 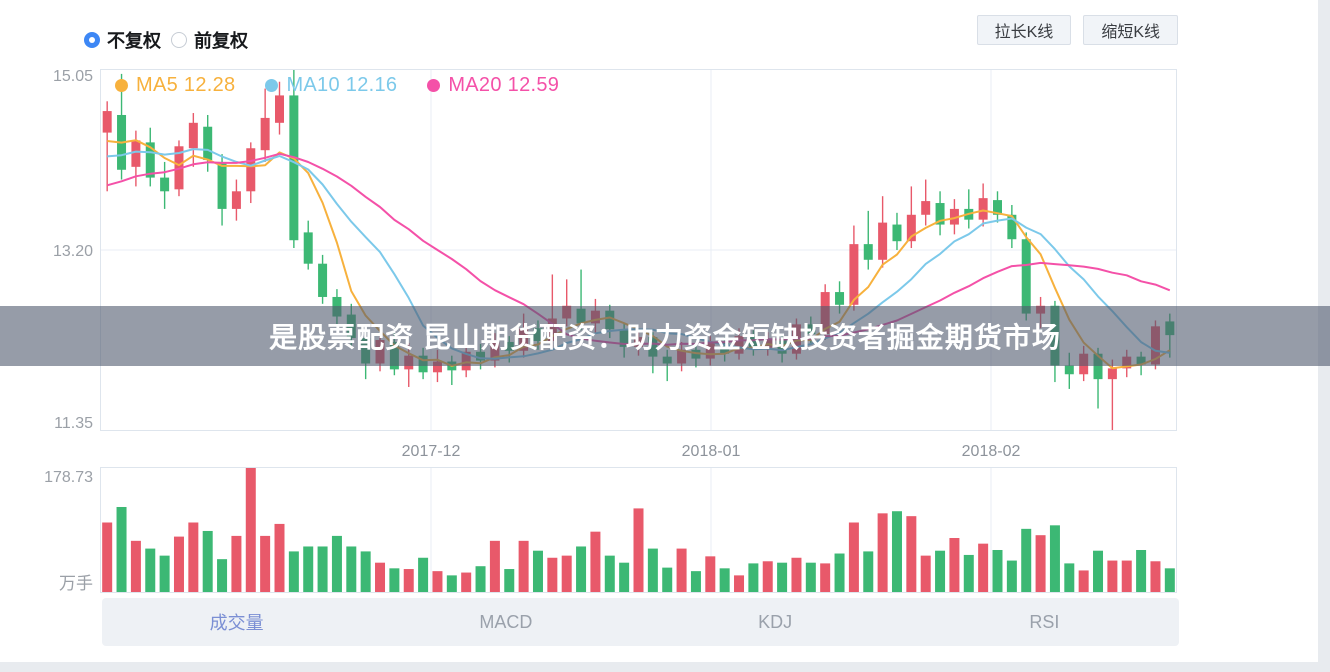 What do you see at coordinates (640, 622) in the screenshot?
I see `indicator-tabbar: 成交量 MACD KDJ RSI` at bounding box center [640, 622].